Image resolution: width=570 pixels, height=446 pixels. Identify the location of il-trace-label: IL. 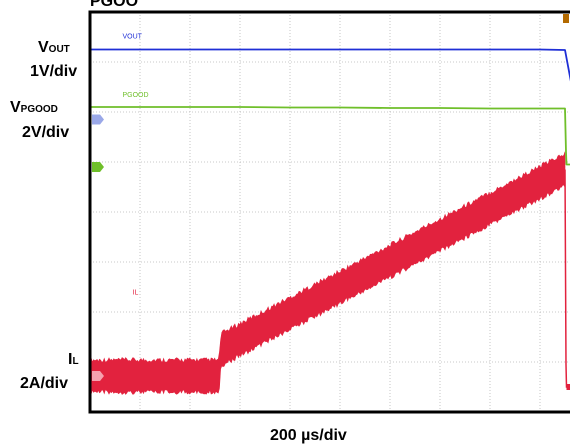
(136, 293).